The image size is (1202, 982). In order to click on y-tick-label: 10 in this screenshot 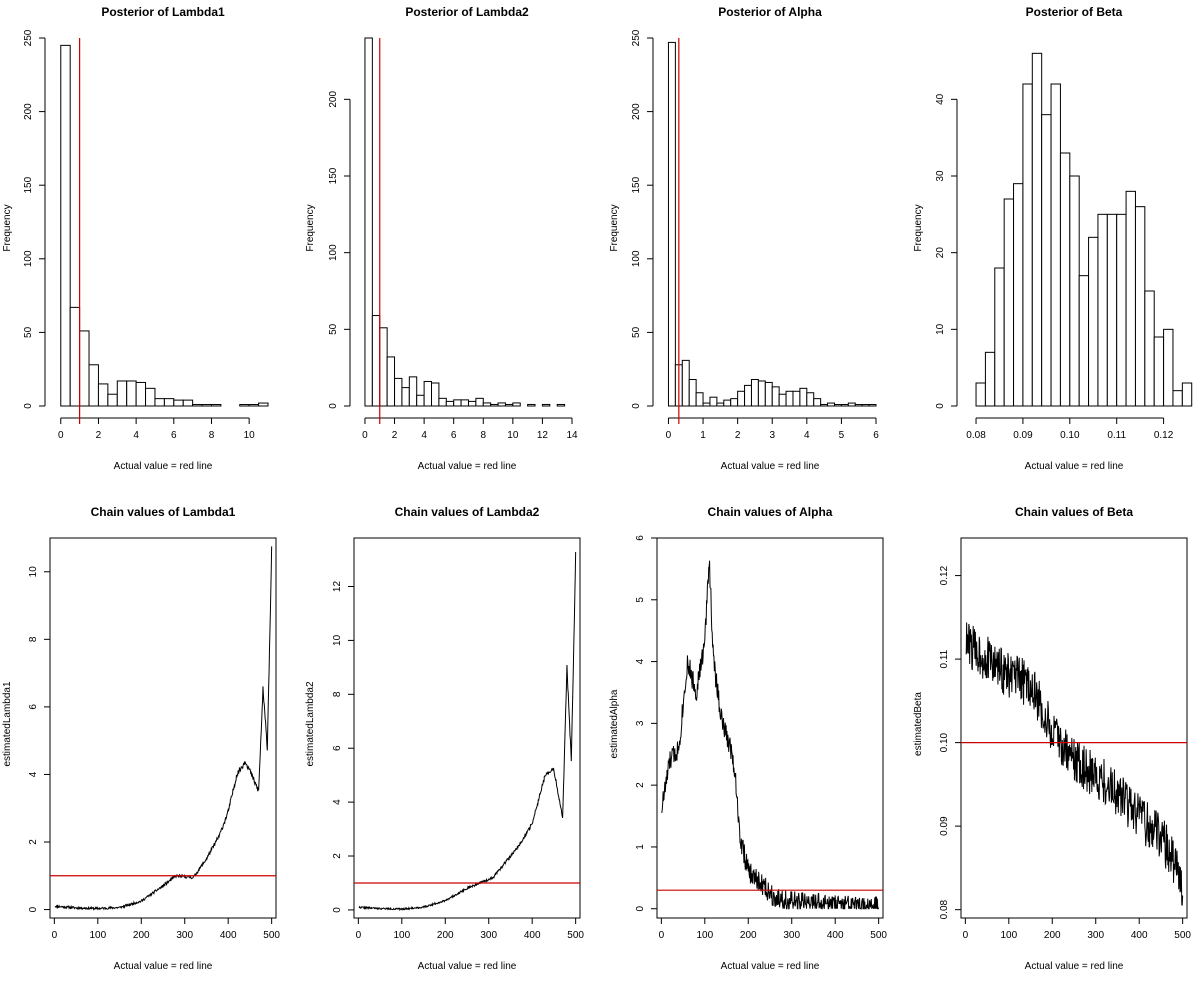, I will do `click(33, 572)`.